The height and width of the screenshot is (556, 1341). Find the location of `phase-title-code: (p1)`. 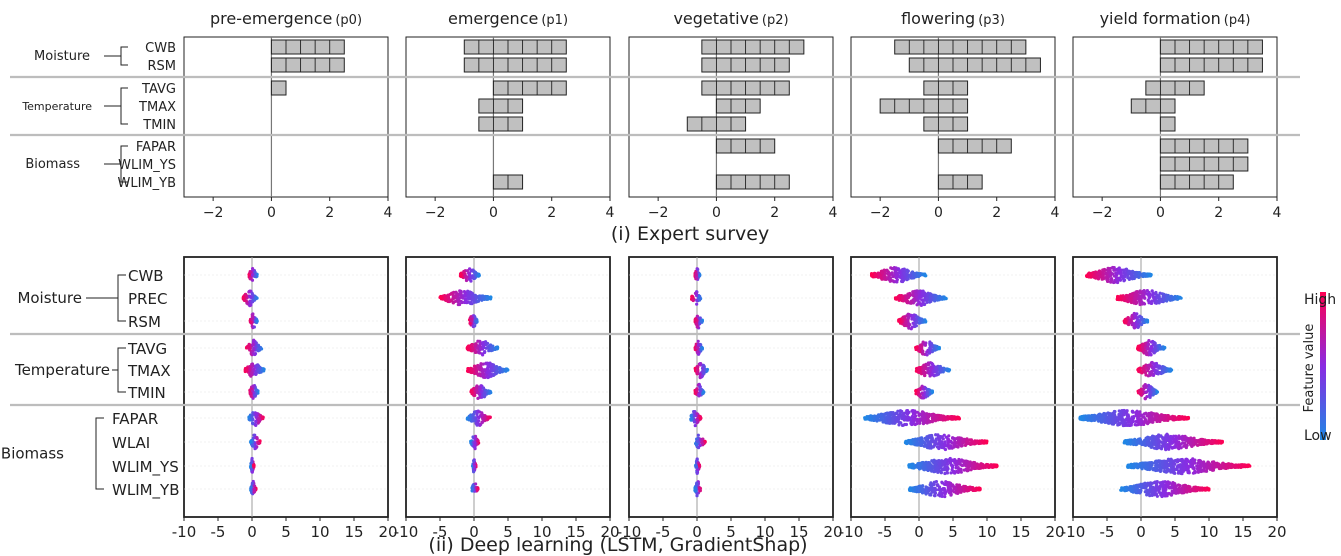

phase-title-code: (p1) is located at coordinates (554, 20).